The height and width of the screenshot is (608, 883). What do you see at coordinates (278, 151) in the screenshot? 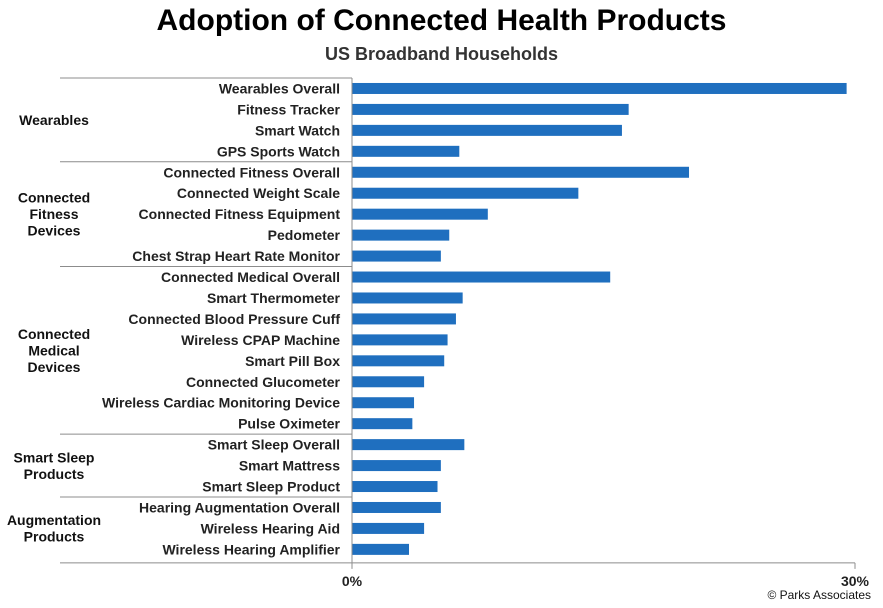
I see `category-label: GPS Sports Watch` at bounding box center [278, 151].